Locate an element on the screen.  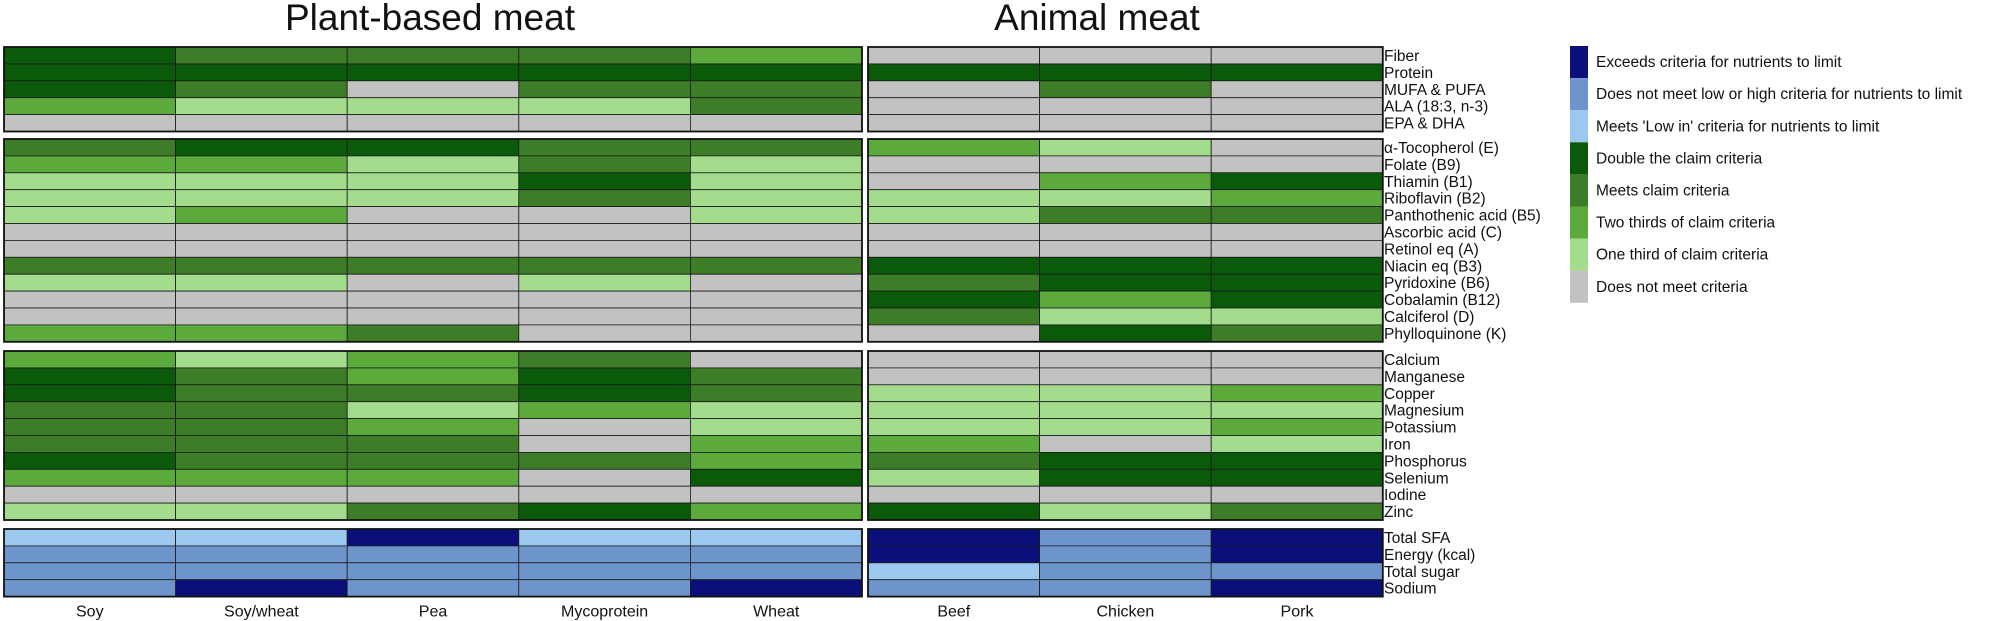
cell-phylloquinone-k-pork is located at coordinates (1297, 333).